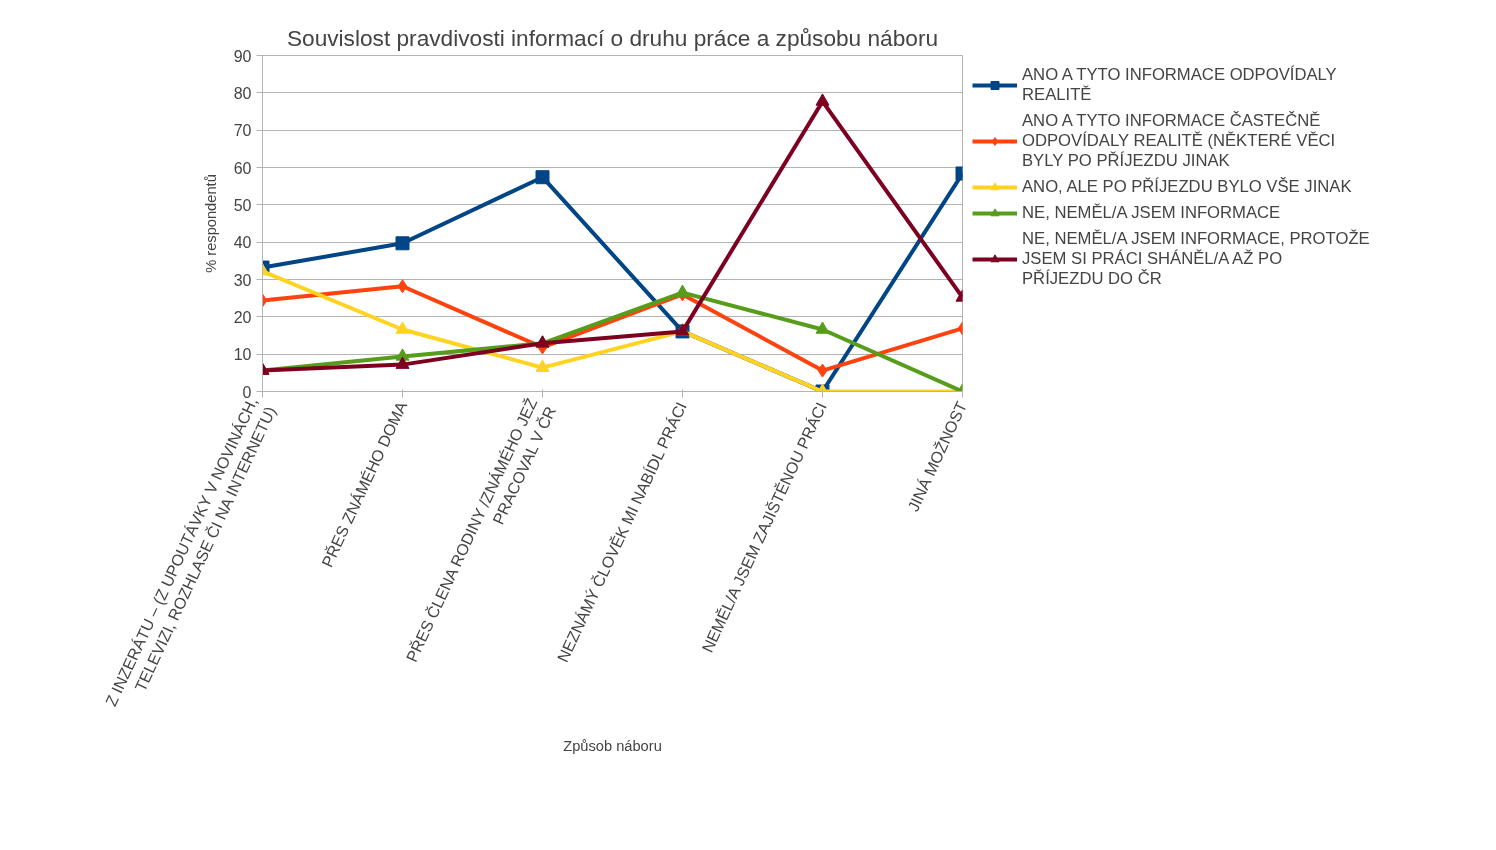  What do you see at coordinates (242, 355) in the screenshot?
I see `y-tick-label: 10` at bounding box center [242, 355].